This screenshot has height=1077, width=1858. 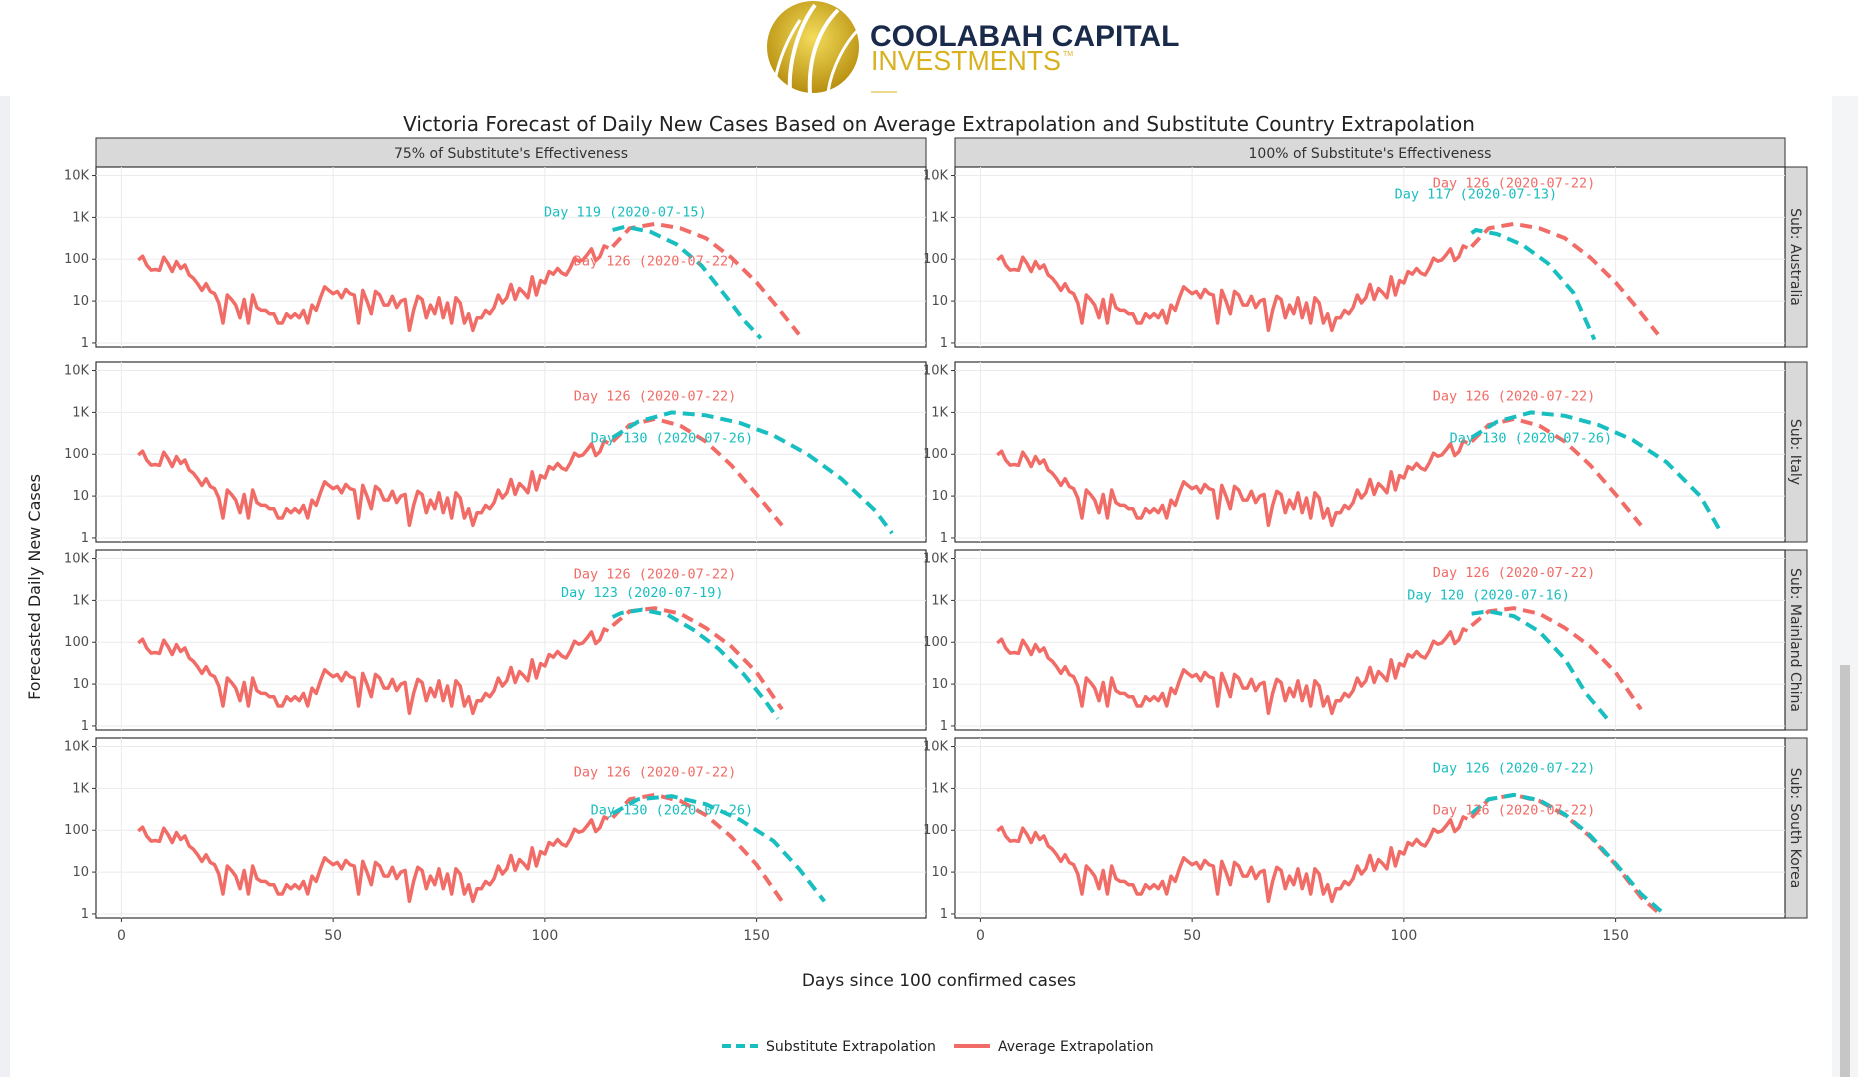 What do you see at coordinates (1795, 452) in the screenshot?
I see `facet-strip-row-label: Sub: Italy` at bounding box center [1795, 452].